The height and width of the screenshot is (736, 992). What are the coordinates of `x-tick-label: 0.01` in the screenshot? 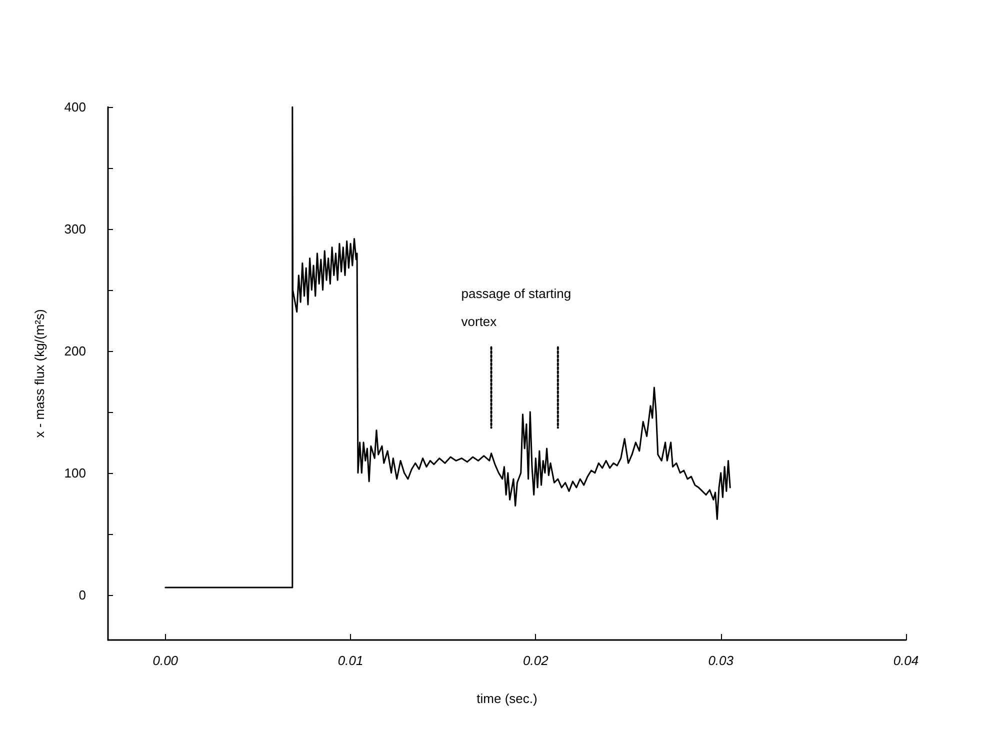 It's located at (351, 660).